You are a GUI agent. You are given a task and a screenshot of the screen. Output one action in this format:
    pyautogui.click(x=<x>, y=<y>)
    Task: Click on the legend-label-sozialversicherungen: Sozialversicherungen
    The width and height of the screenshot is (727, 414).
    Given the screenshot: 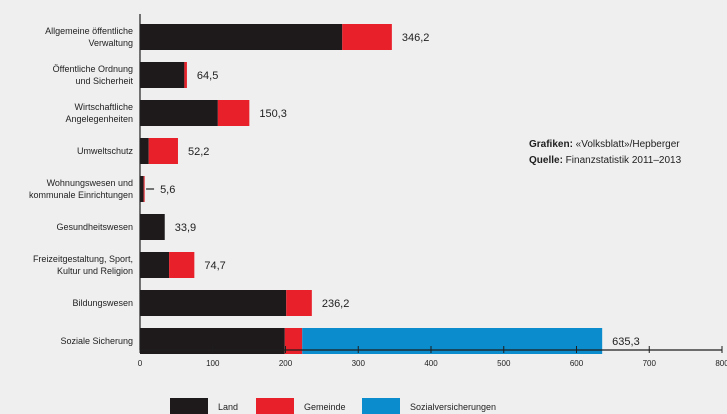 What is the action you would take?
    pyautogui.click(x=453, y=407)
    